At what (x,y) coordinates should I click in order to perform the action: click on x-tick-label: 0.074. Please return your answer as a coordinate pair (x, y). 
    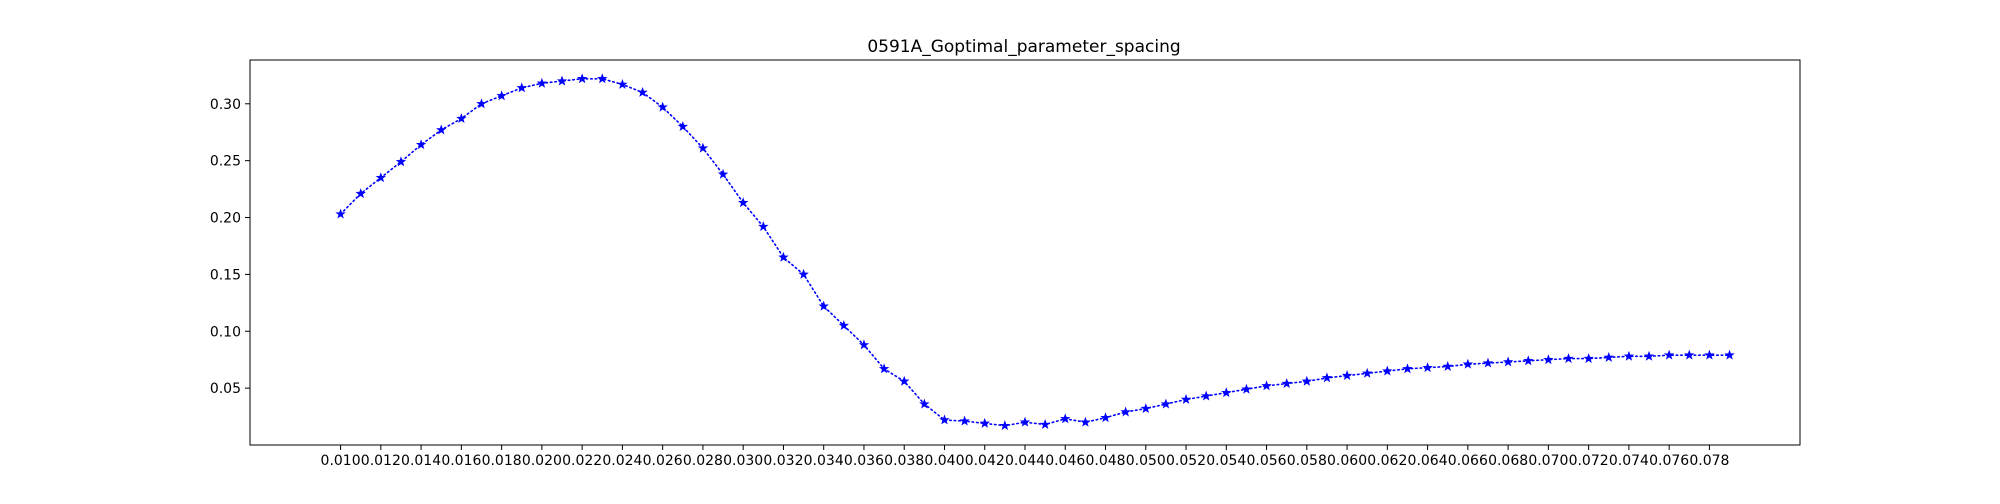
    Looking at the image, I should click on (1629, 461).